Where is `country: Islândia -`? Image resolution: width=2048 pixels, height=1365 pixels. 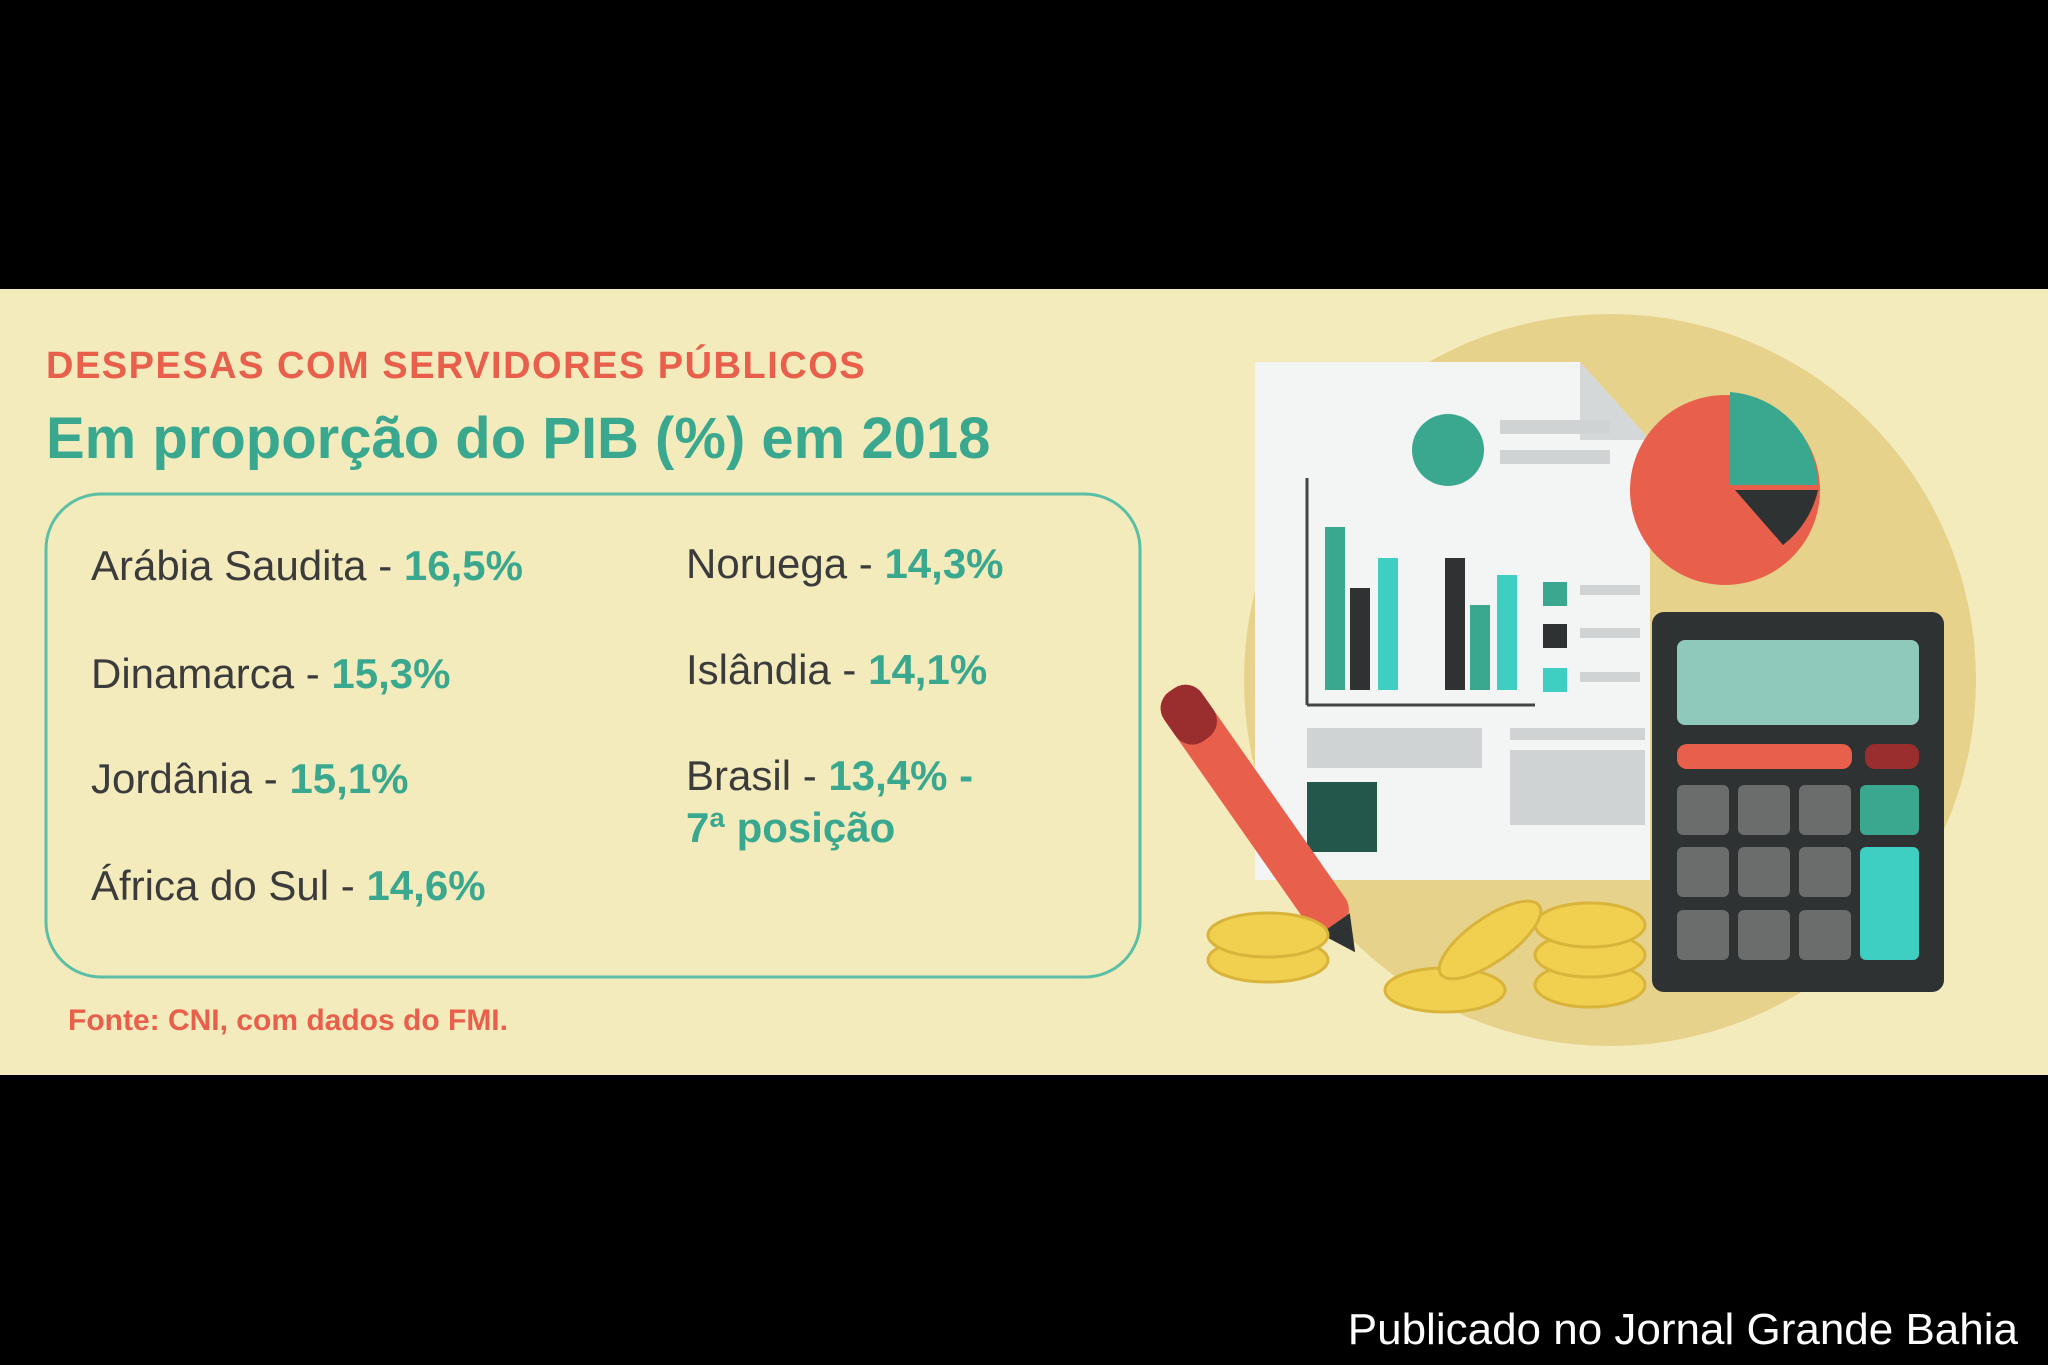 country: Islândia - is located at coordinates (771, 669).